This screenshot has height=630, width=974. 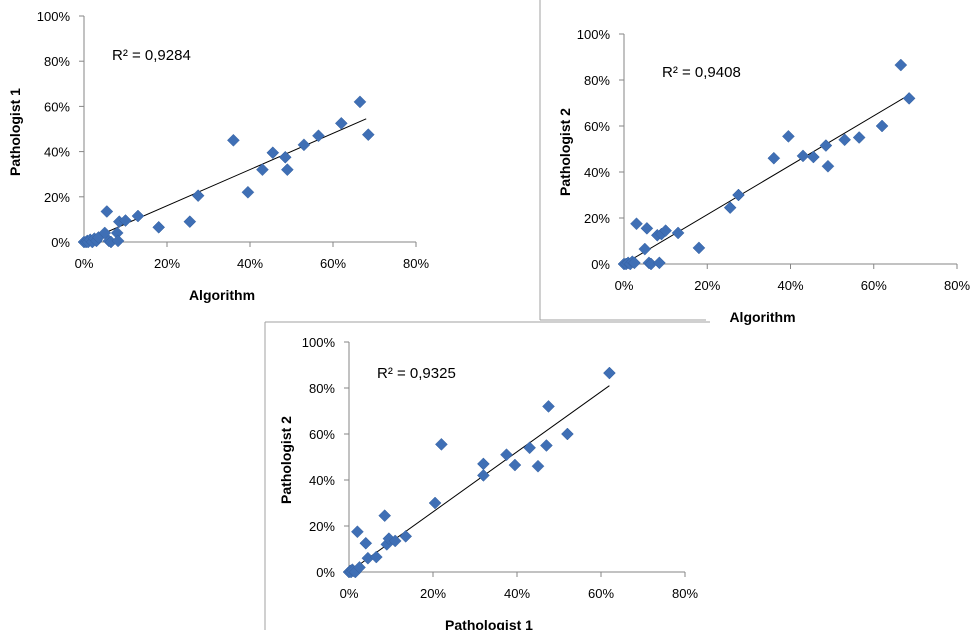 What do you see at coordinates (701, 72) in the screenshot?
I see `r-squared-label: R² = 0,9408` at bounding box center [701, 72].